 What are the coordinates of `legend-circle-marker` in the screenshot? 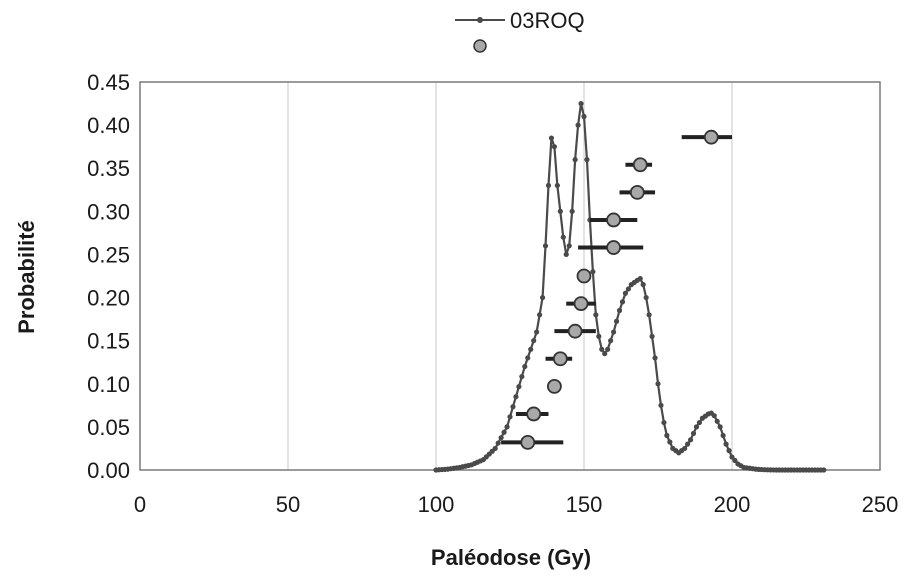 It's located at (480, 46).